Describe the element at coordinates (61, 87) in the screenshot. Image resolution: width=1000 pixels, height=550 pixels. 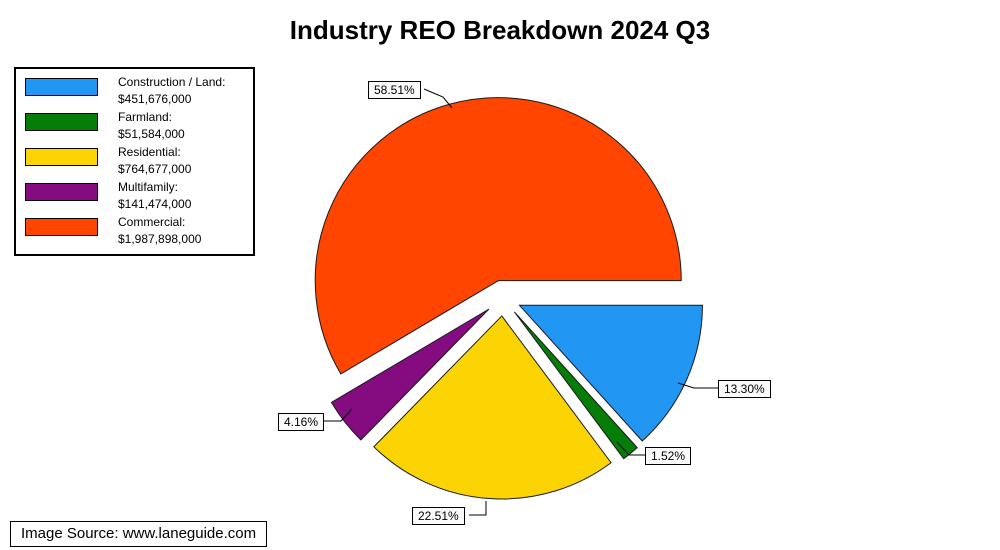
I see `legend-swatch-construction-land` at that location.